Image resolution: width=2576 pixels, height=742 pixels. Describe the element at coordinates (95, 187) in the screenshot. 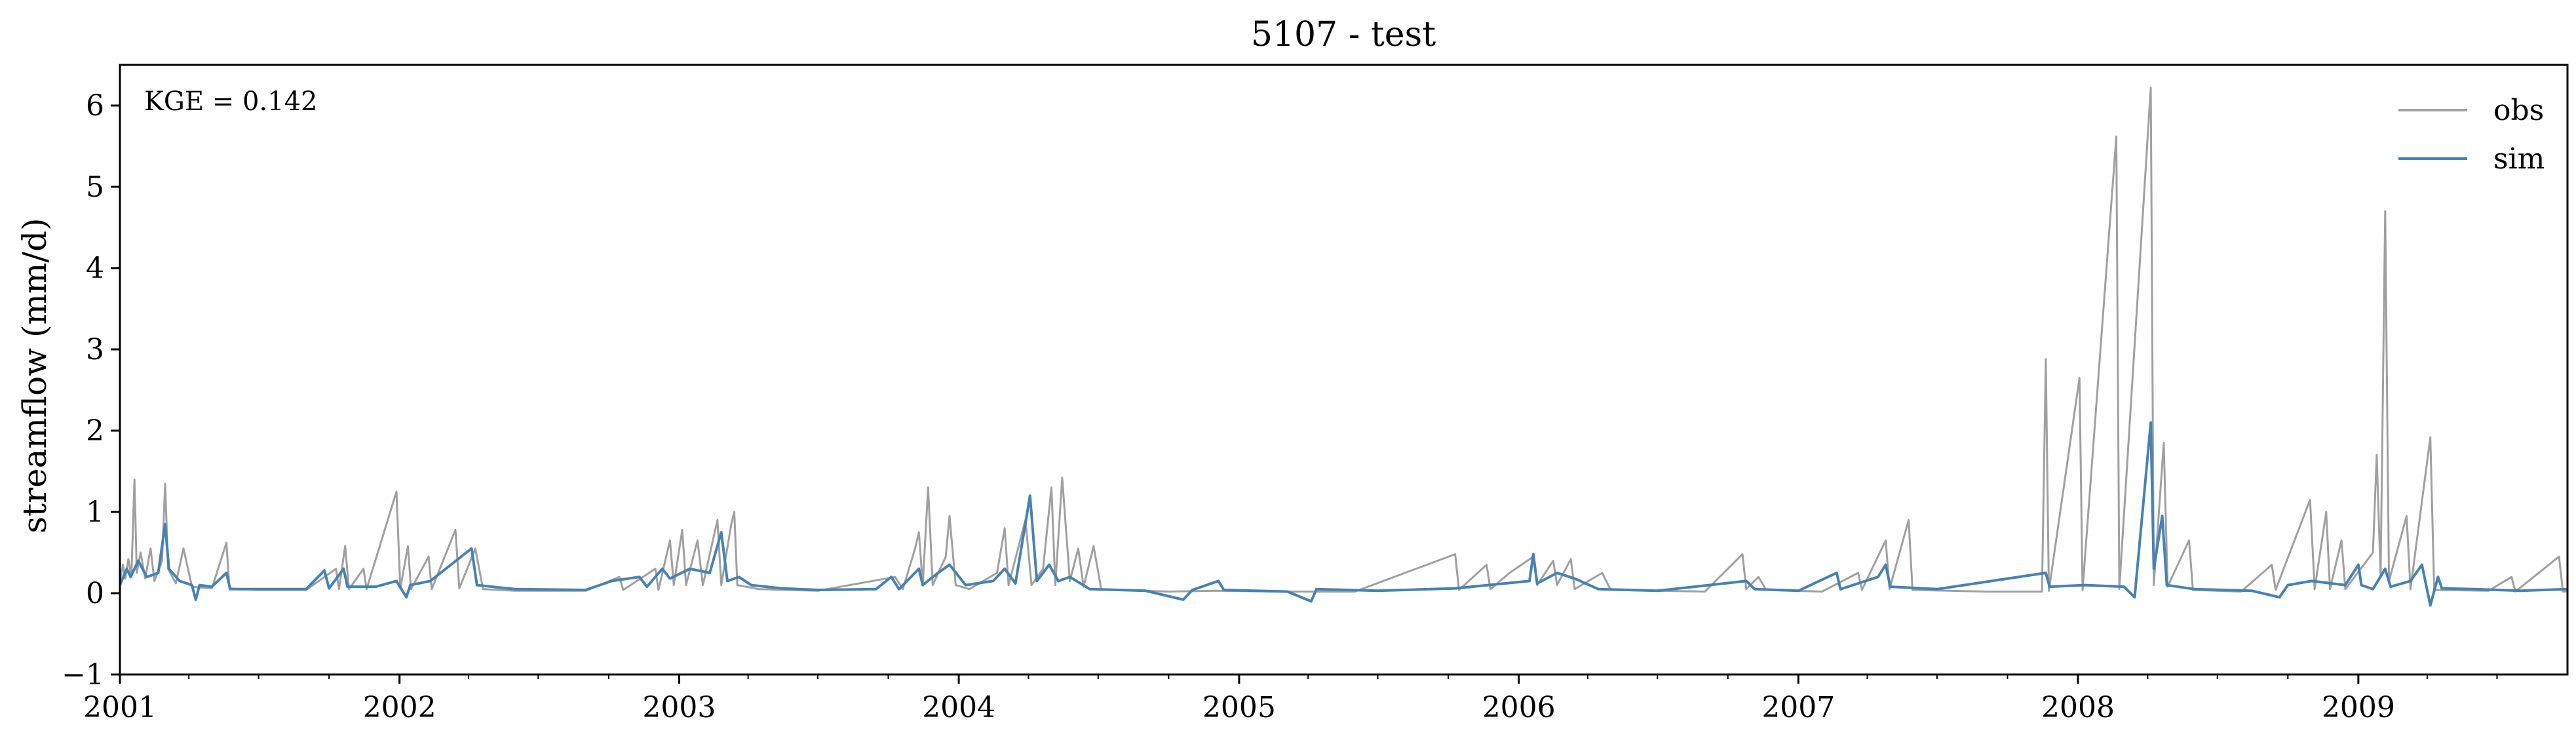

I see `y-tick-label: 5` at that location.